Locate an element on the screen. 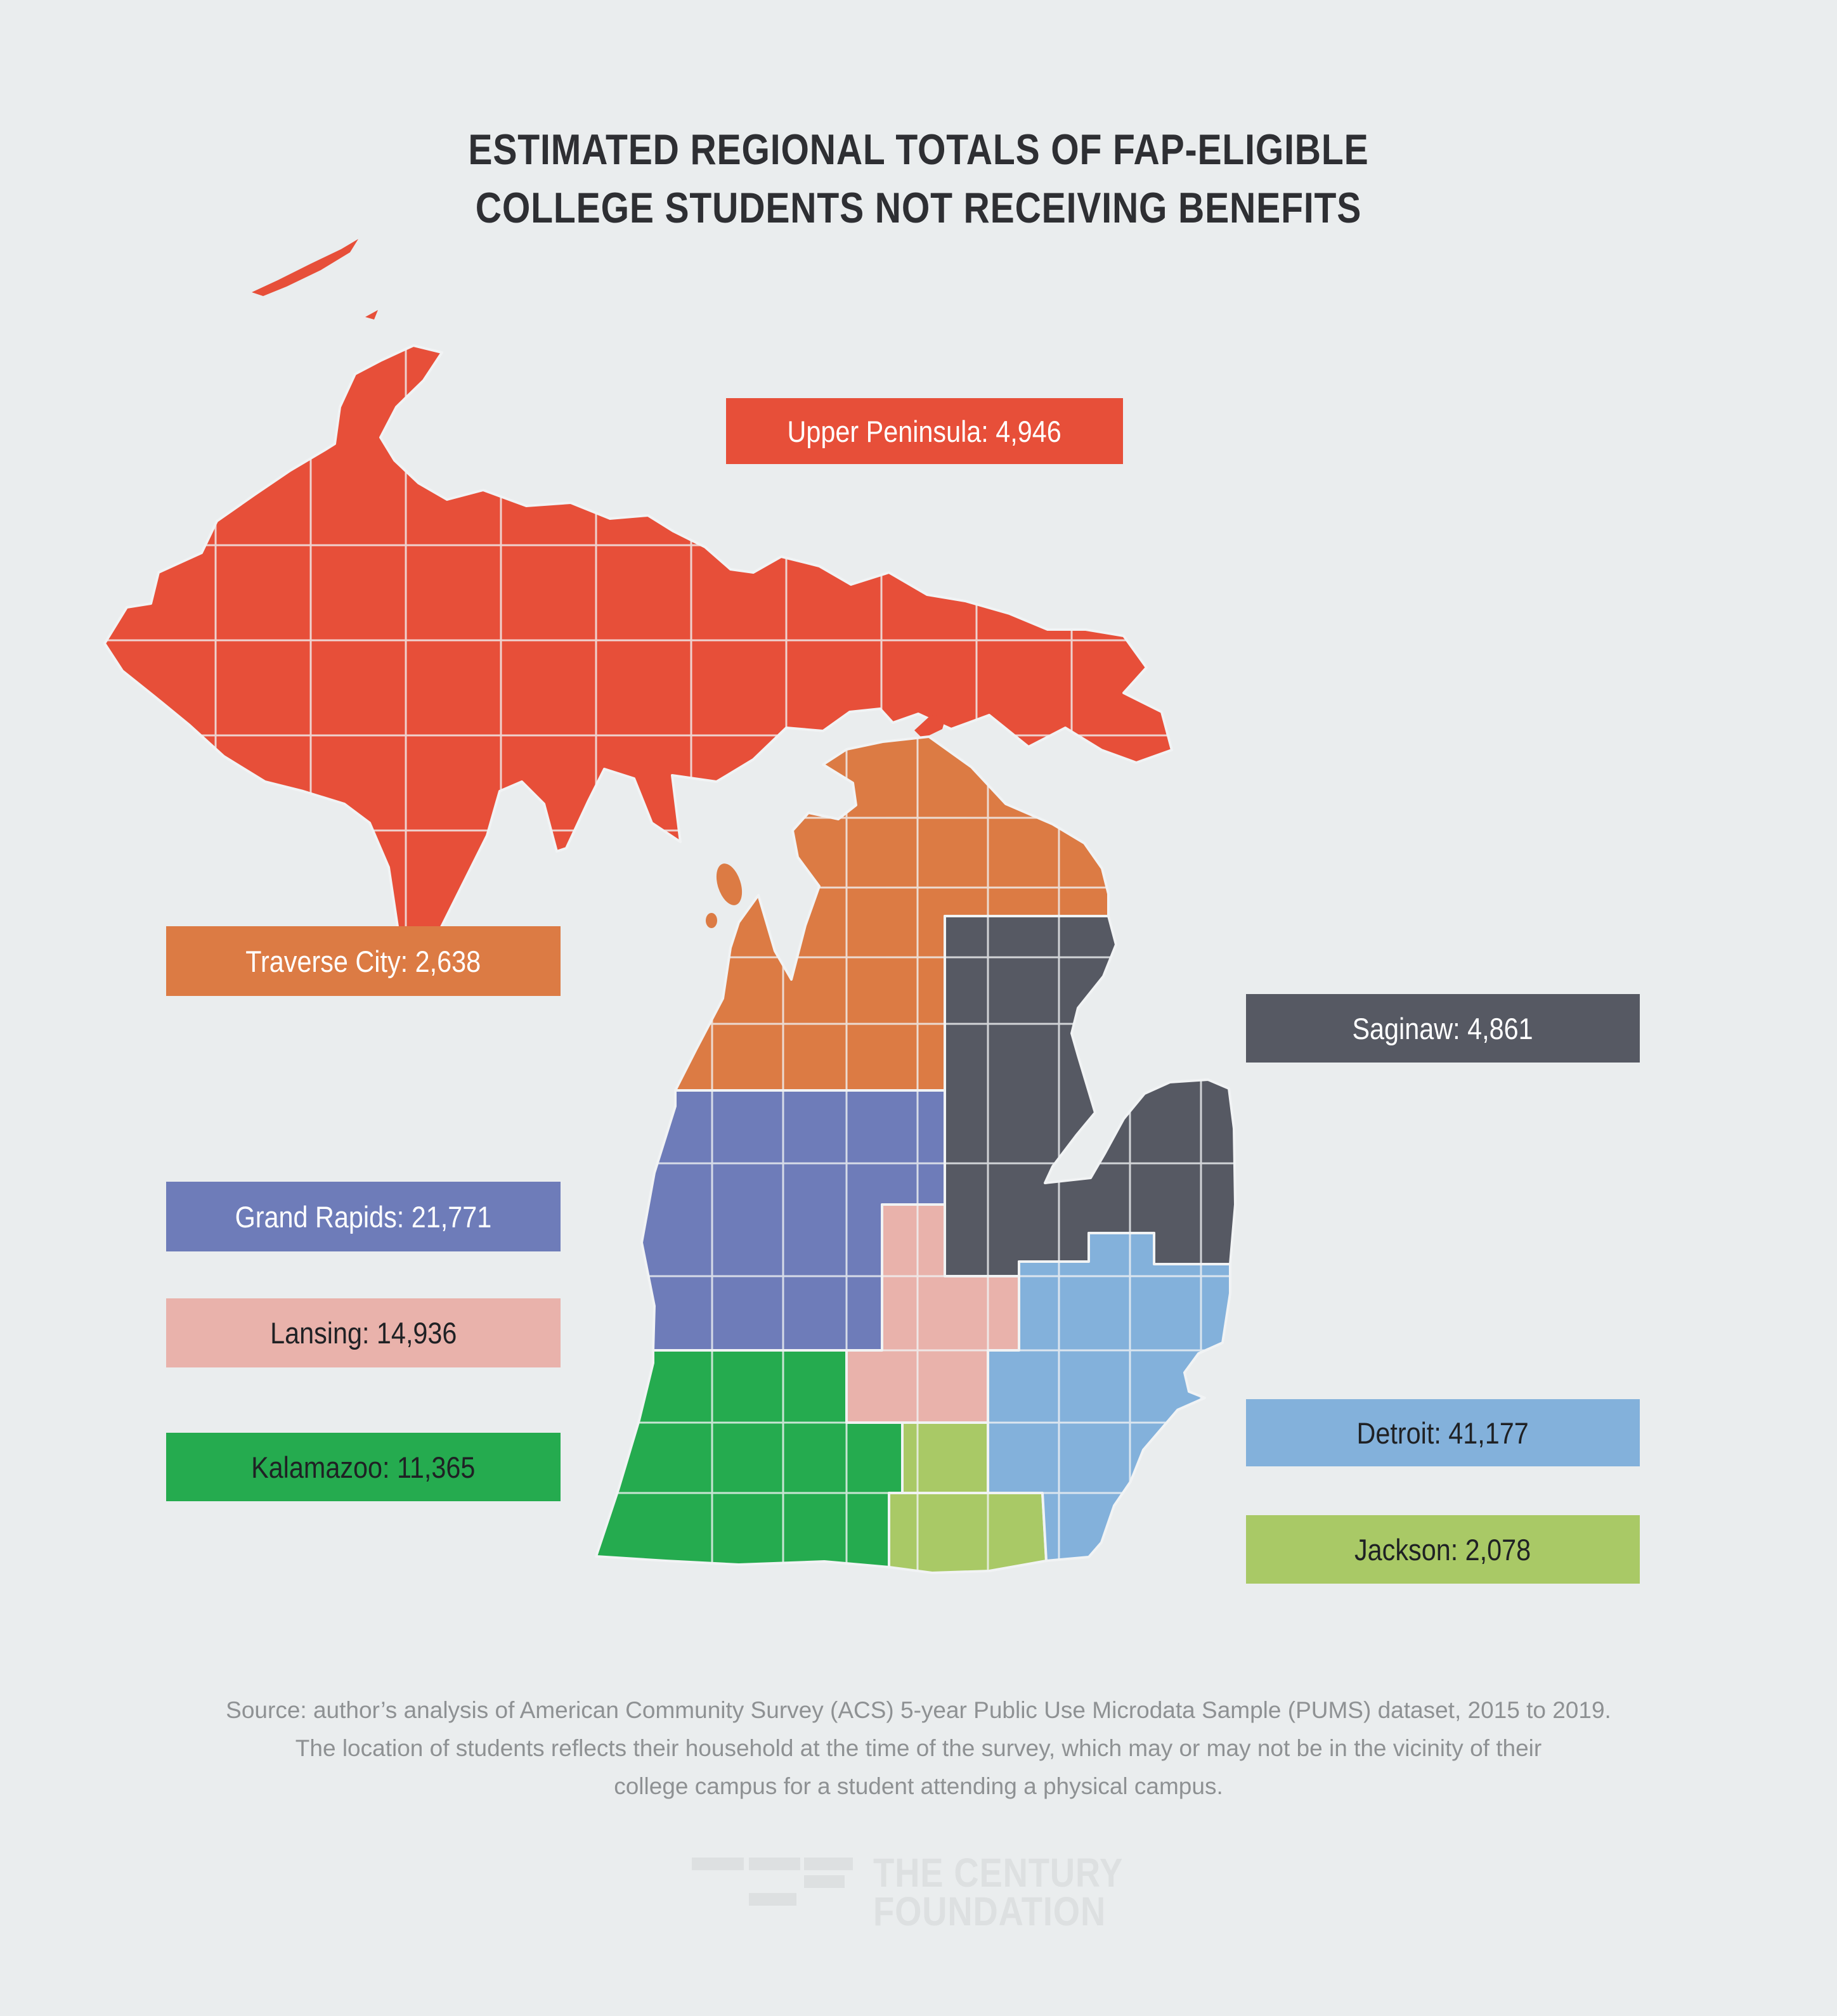 The width and height of the screenshot is (1837, 2016). label-lansing: Lansing: 14,936 is located at coordinates (363, 1332).